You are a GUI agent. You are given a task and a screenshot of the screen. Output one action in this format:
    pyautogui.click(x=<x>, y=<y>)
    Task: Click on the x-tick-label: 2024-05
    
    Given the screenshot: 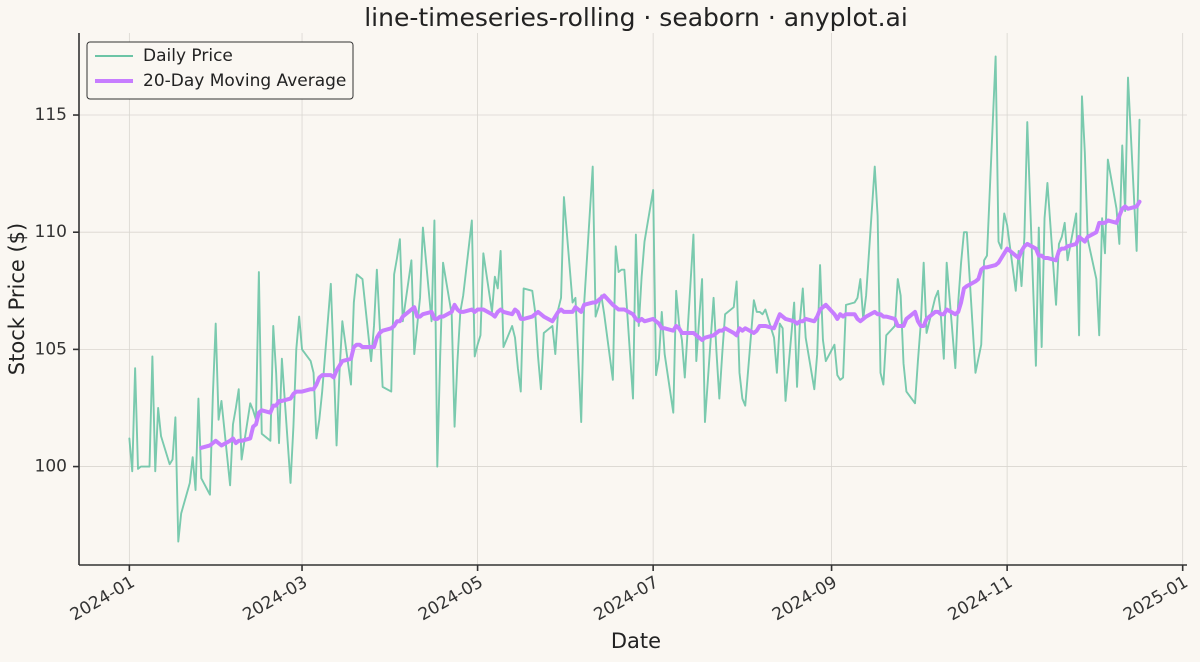 What is the action you would take?
    pyautogui.click(x=451, y=598)
    